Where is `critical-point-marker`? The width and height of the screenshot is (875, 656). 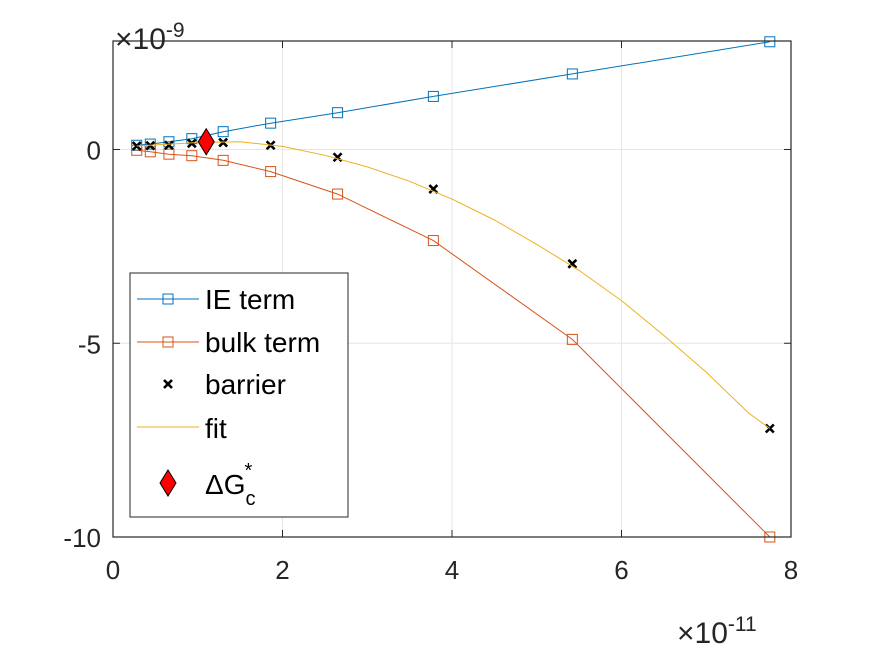
critical-point-marker is located at coordinates (206, 141).